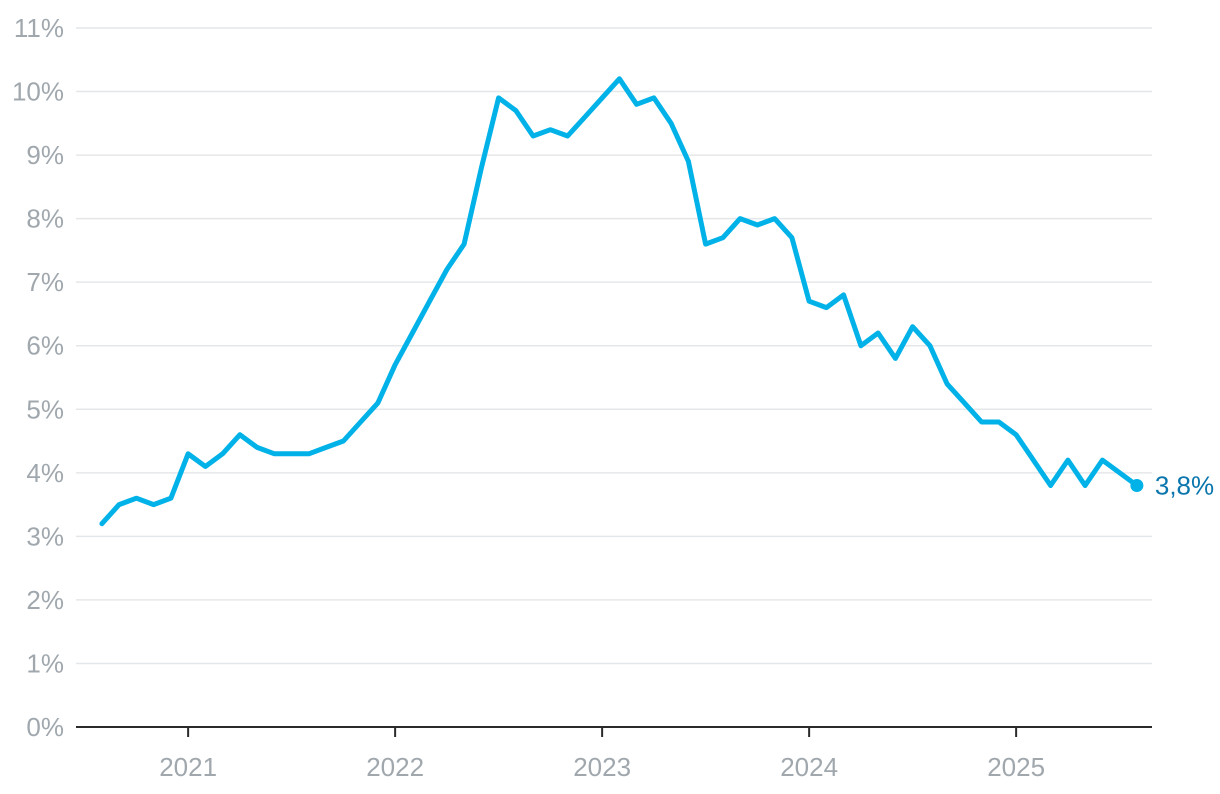 This screenshot has height=794, width=1220. I want to click on y-tick-label: 7%, so click(45, 282).